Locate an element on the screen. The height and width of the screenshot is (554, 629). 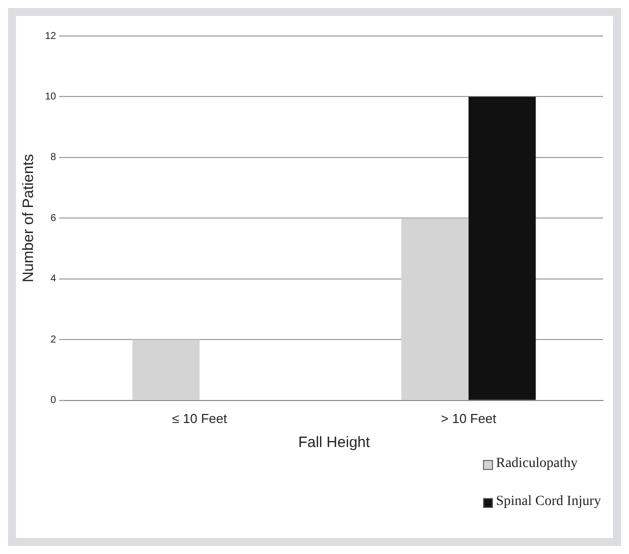
x-axis-title: Fall Height is located at coordinates (334, 443).